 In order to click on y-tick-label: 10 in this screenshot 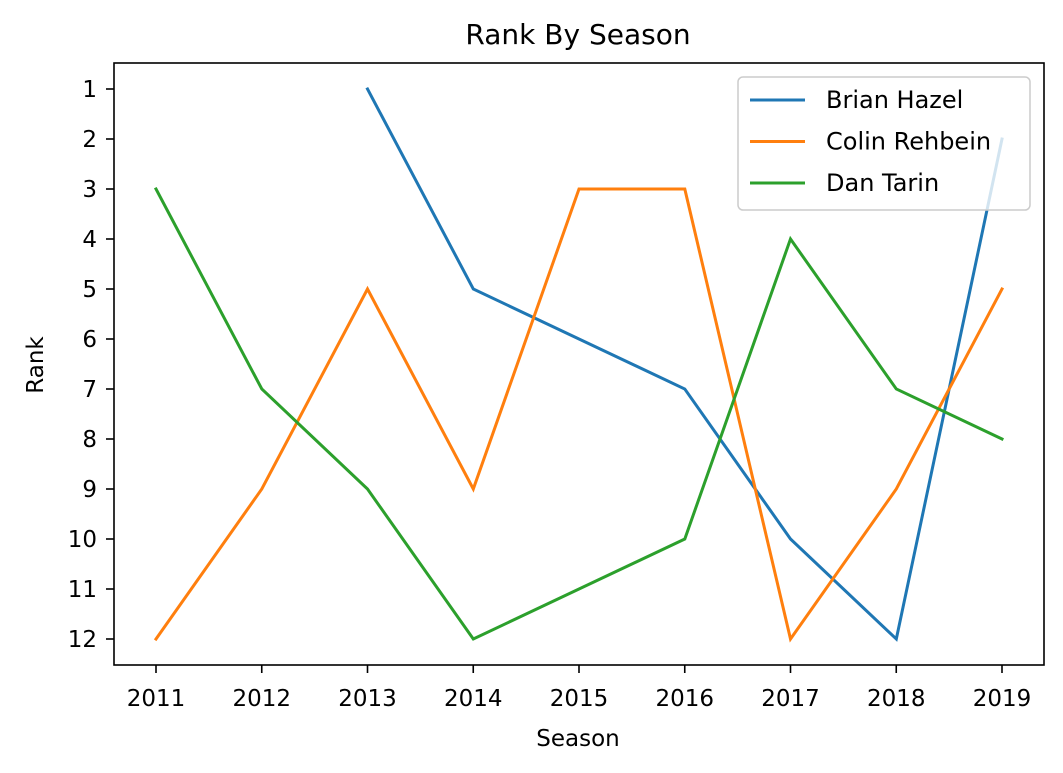, I will do `click(82, 540)`.